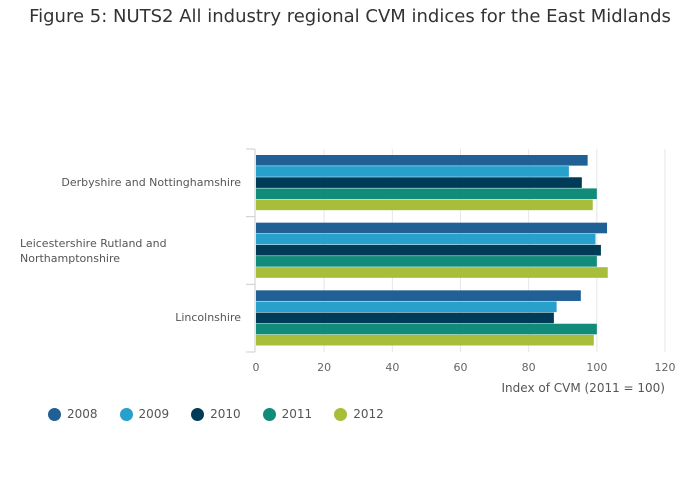  Describe the element at coordinates (256, 367) in the screenshot. I see `x-tick-label: 0` at that location.